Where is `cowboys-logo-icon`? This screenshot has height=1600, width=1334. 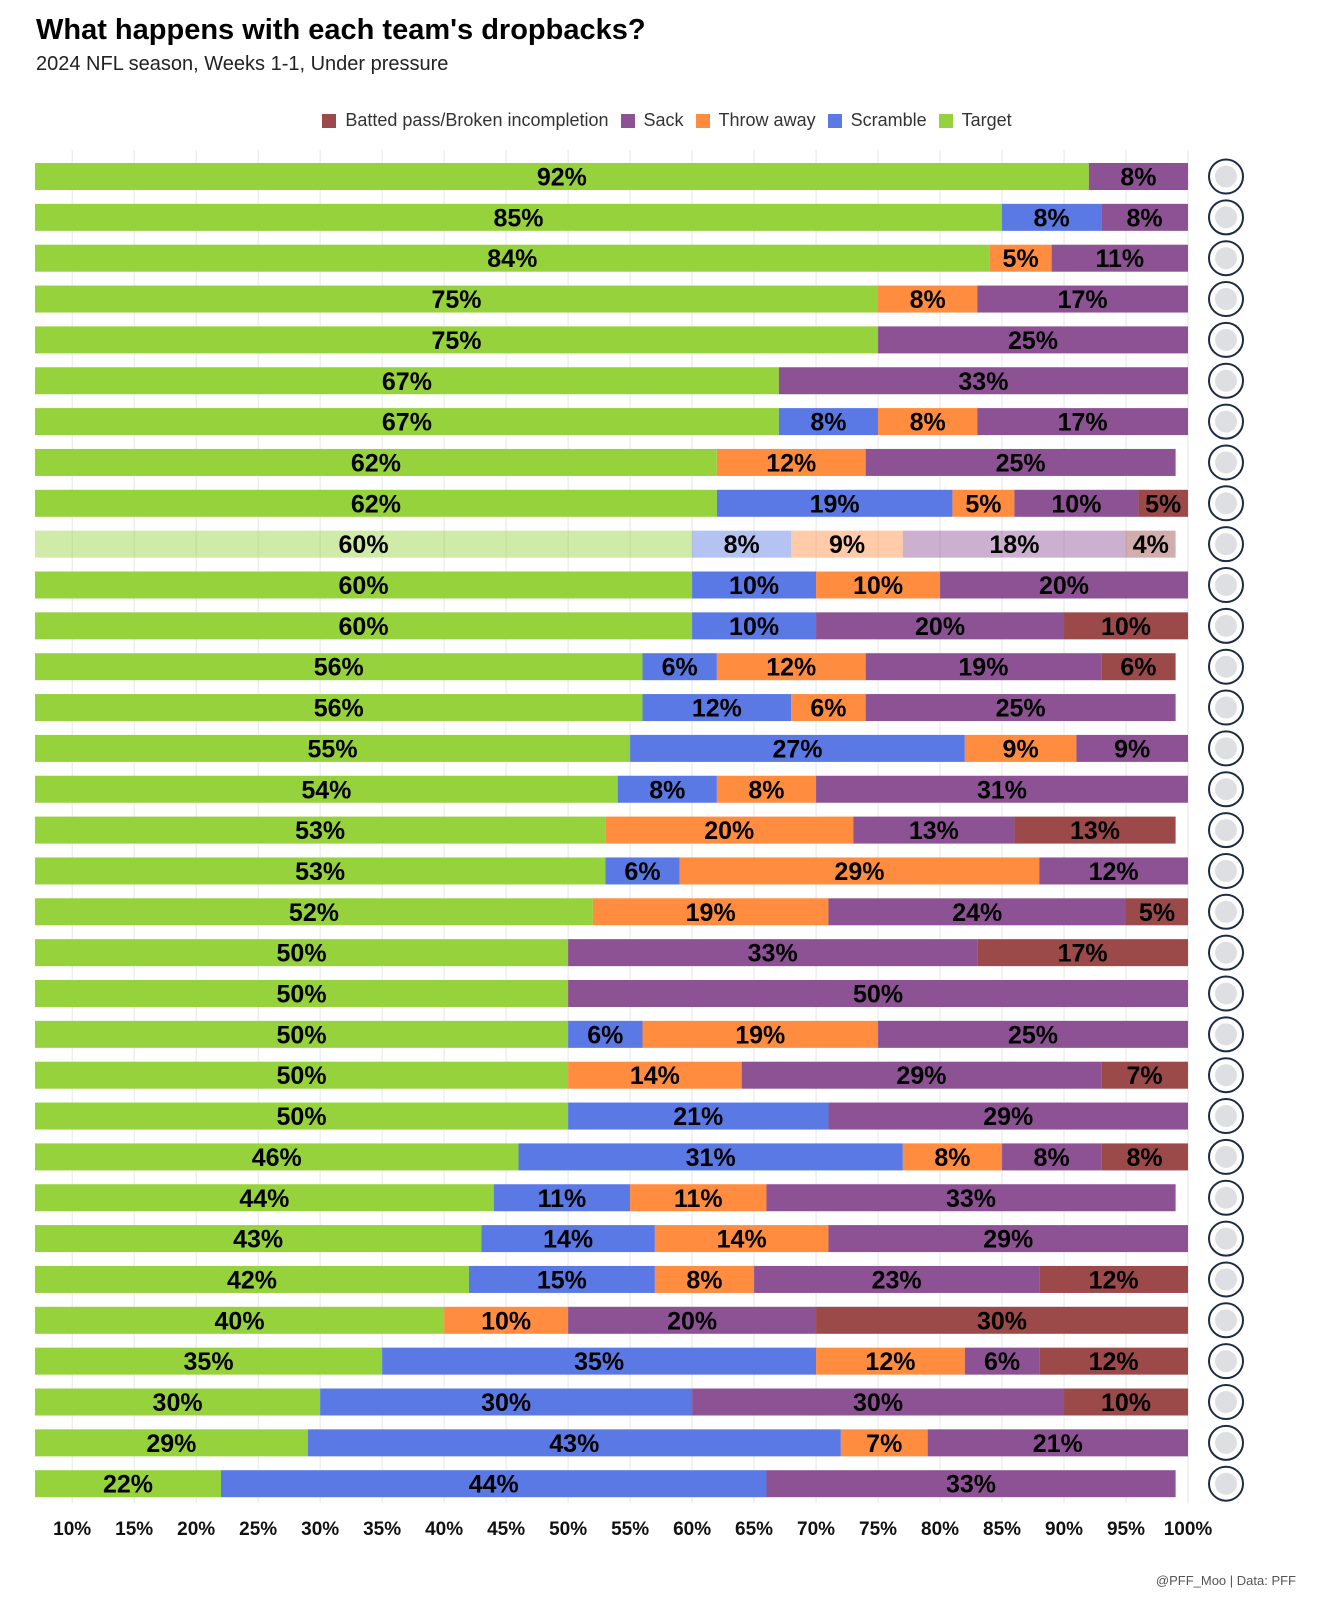
cowboys-logo-icon is located at coordinates (1226, 993).